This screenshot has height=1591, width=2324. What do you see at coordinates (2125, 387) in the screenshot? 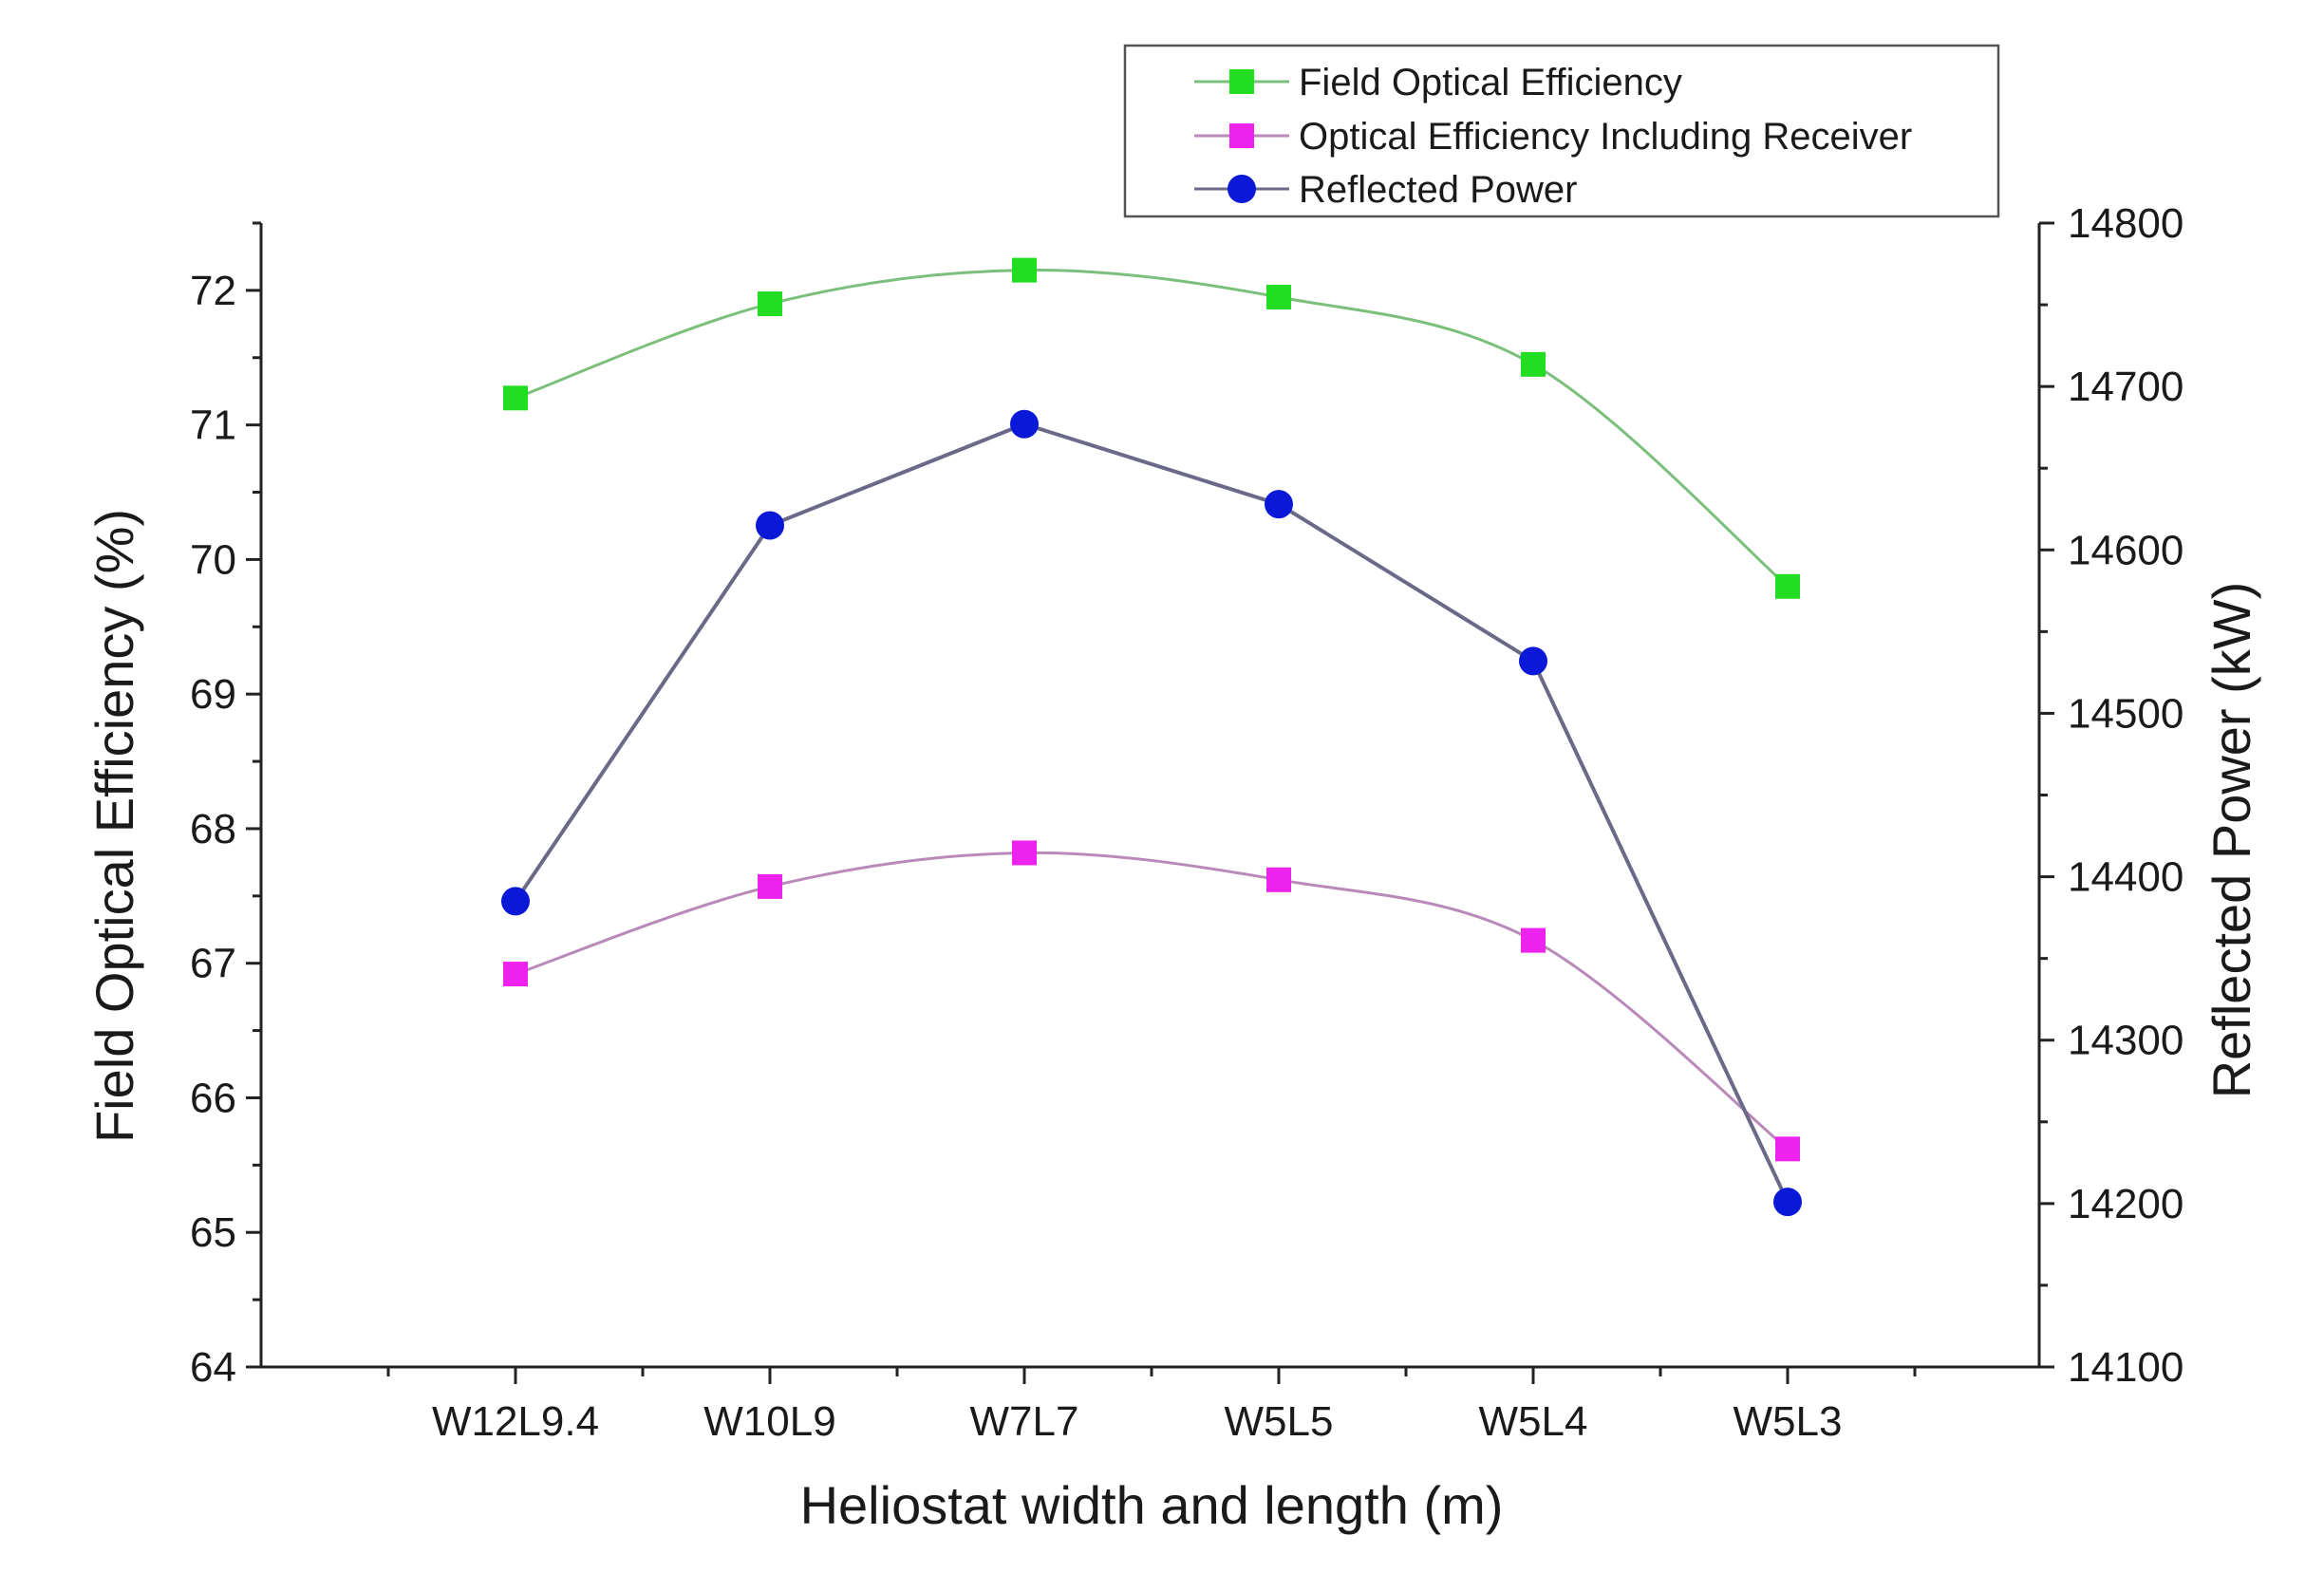
I see `y-right-tick-label: 14700` at bounding box center [2125, 387].